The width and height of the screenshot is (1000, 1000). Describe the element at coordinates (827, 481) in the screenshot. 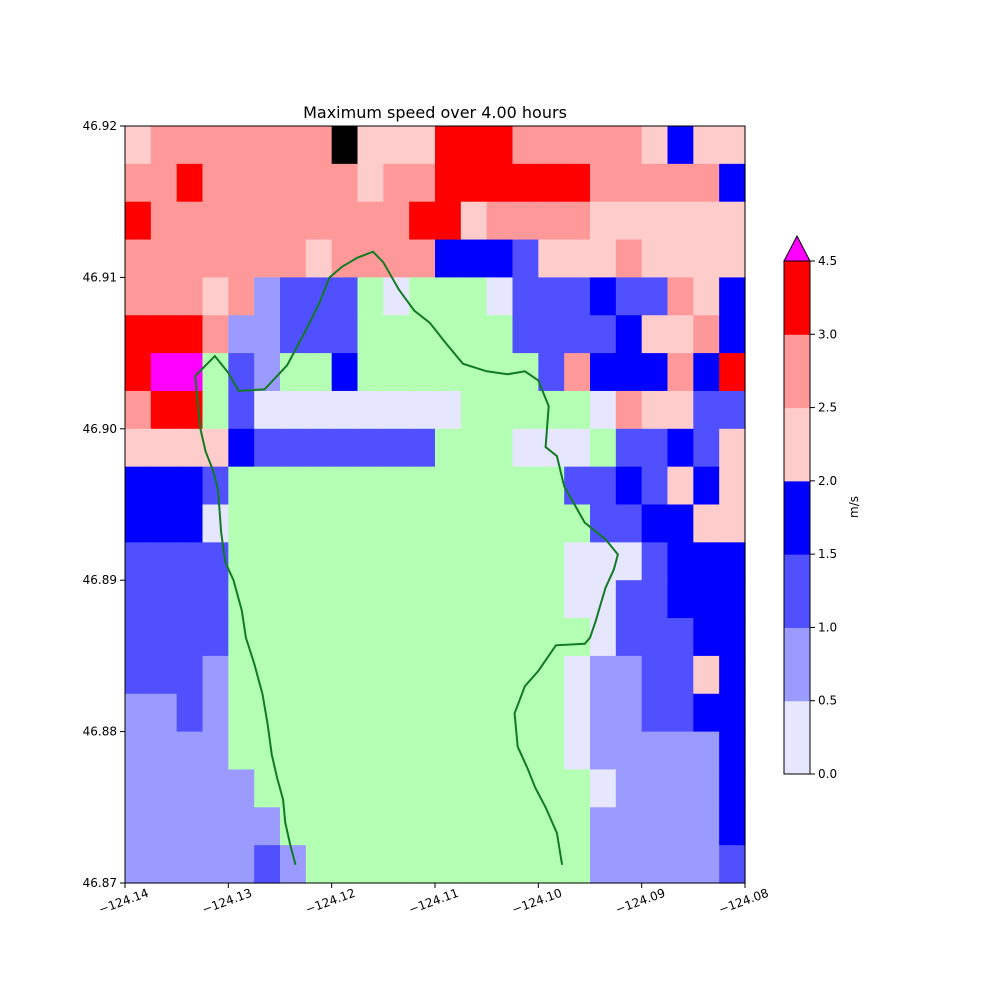

I see `colorbar-tick-label: 2.0` at that location.